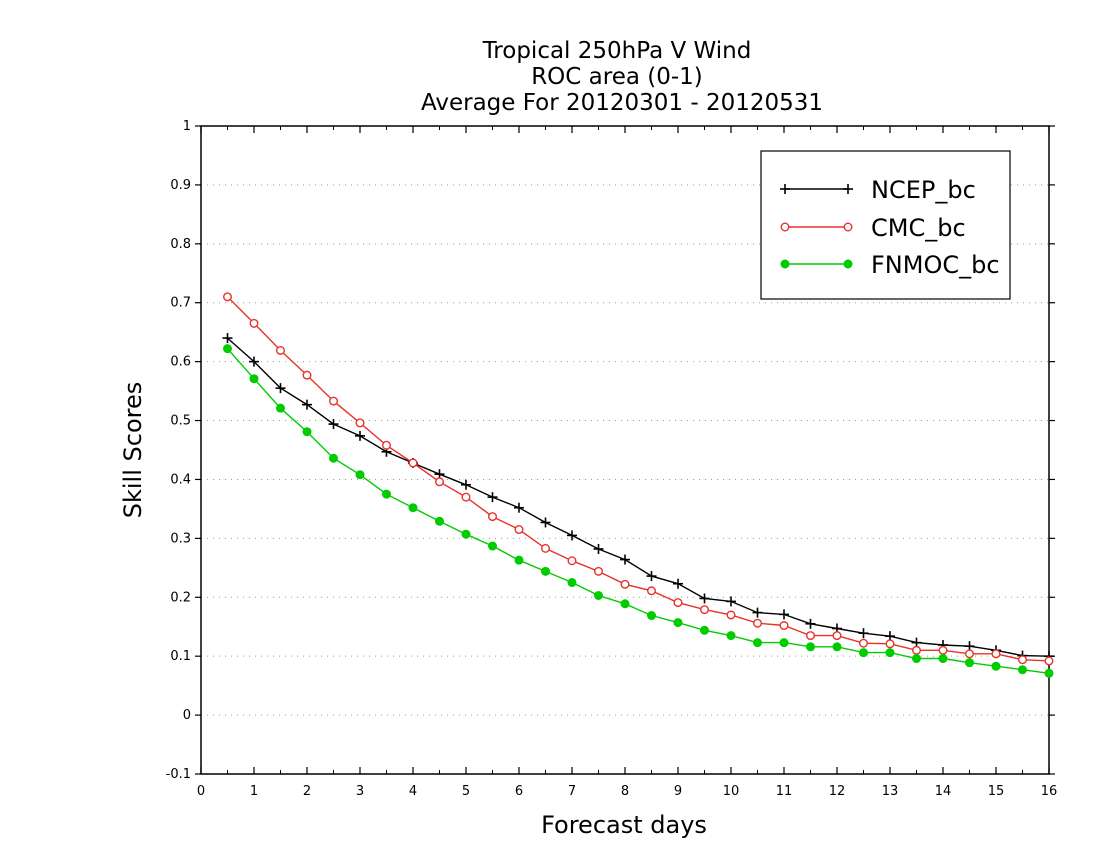 The height and width of the screenshot is (850, 1100). Describe the element at coordinates (935, 265) in the screenshot. I see `legend-label: FNMOC_bc` at that location.